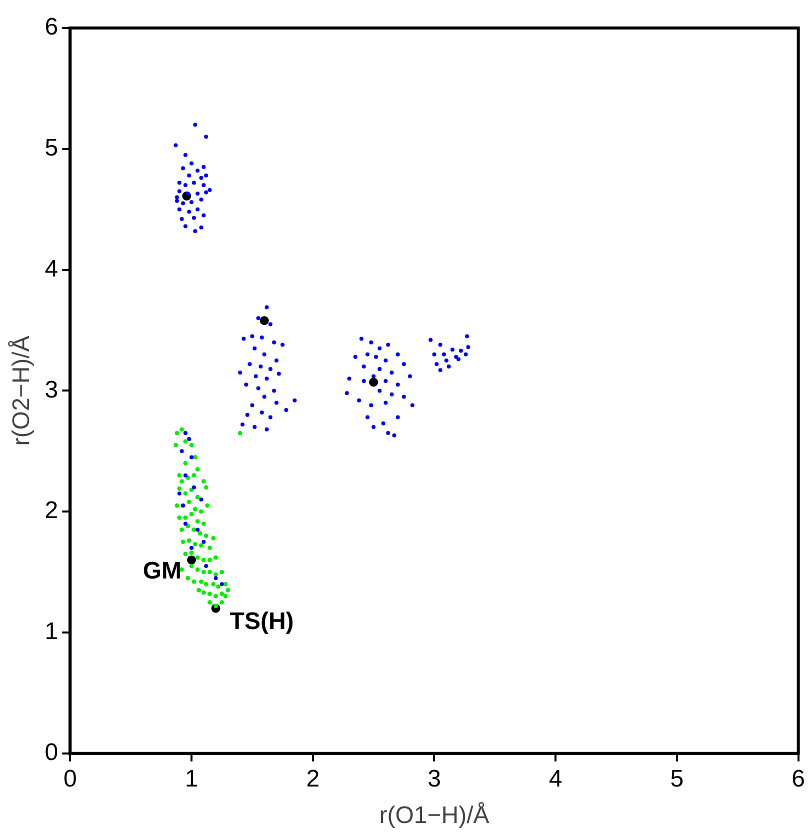  What do you see at coordinates (434, 778) in the screenshot?
I see `x-tick-label: 3` at bounding box center [434, 778].